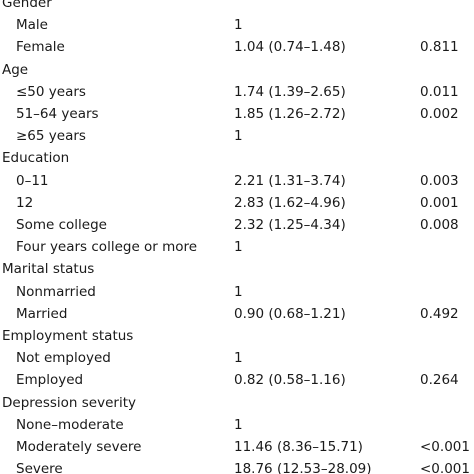 This screenshot has height=474, width=474. I want to click on row-label: ≥65 years, so click(51, 136).